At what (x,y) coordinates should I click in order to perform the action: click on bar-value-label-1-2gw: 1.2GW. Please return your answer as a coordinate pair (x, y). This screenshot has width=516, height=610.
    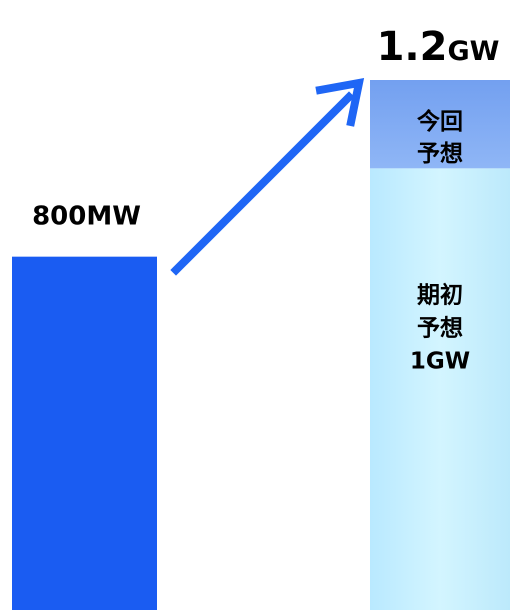
    Looking at the image, I should click on (438, 47).